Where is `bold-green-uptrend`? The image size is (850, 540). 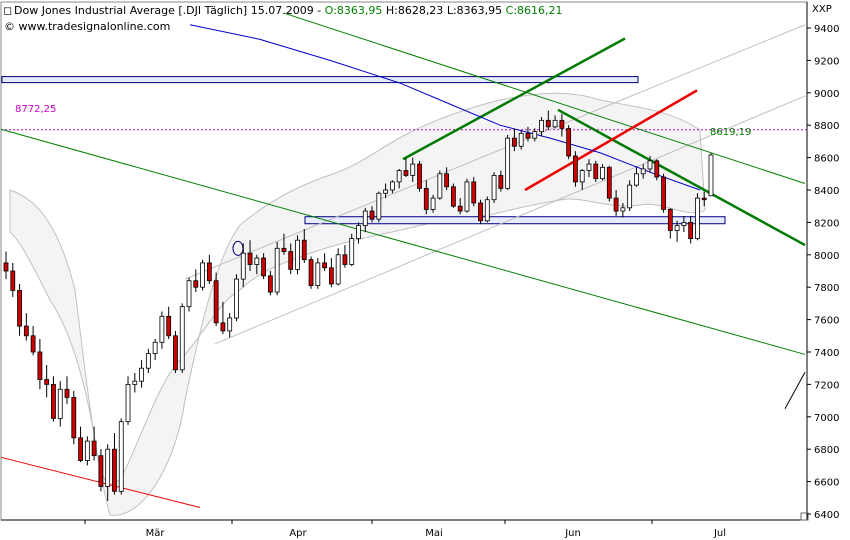
bold-green-uptrend is located at coordinates (514, 99).